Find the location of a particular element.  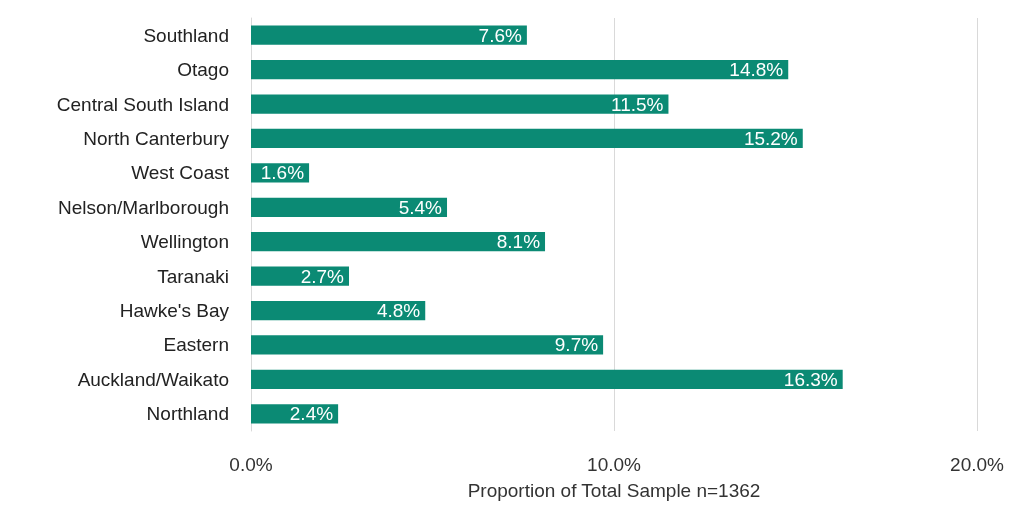

y-tick-label: North Canterbury is located at coordinates (156, 138).